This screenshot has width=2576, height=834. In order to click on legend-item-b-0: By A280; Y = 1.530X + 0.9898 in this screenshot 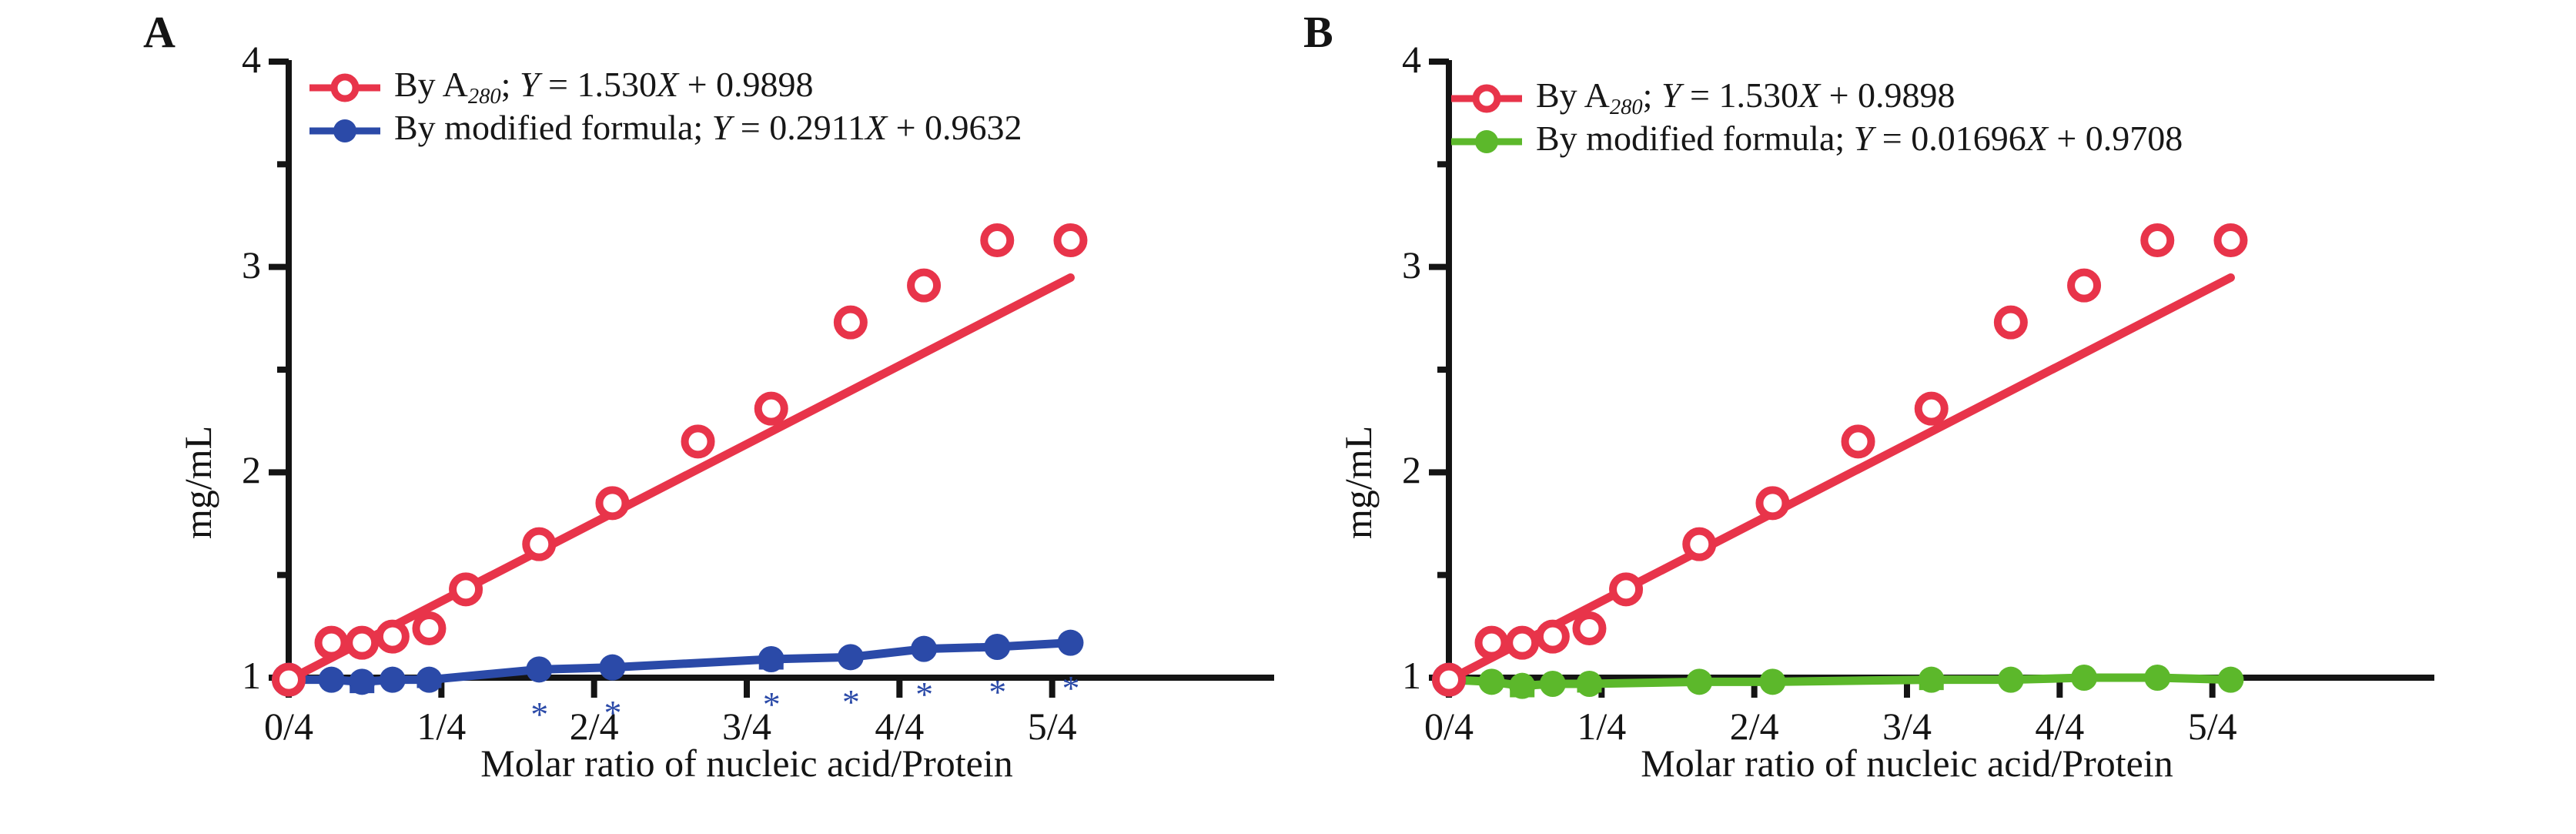, I will do `click(1817, 98)`.